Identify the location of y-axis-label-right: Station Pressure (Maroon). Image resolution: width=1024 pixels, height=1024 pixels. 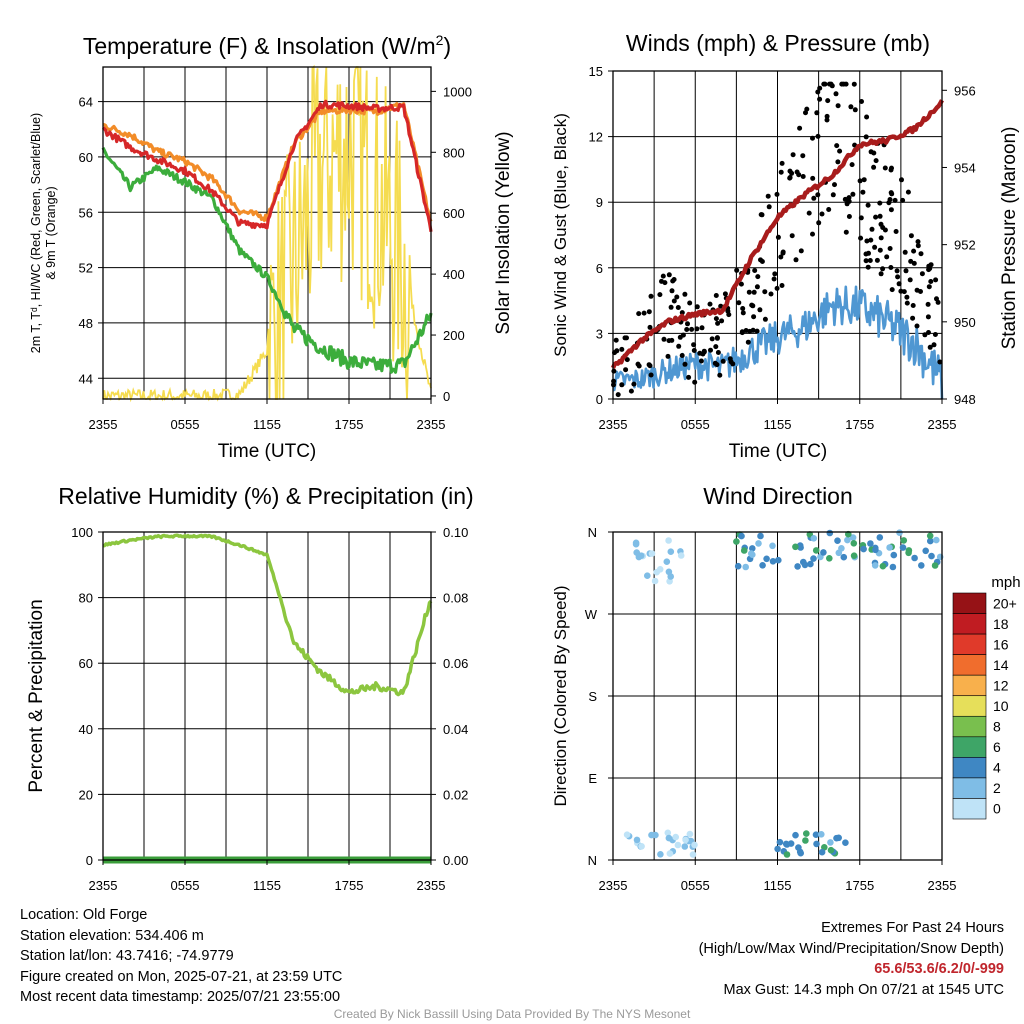
(1009, 238).